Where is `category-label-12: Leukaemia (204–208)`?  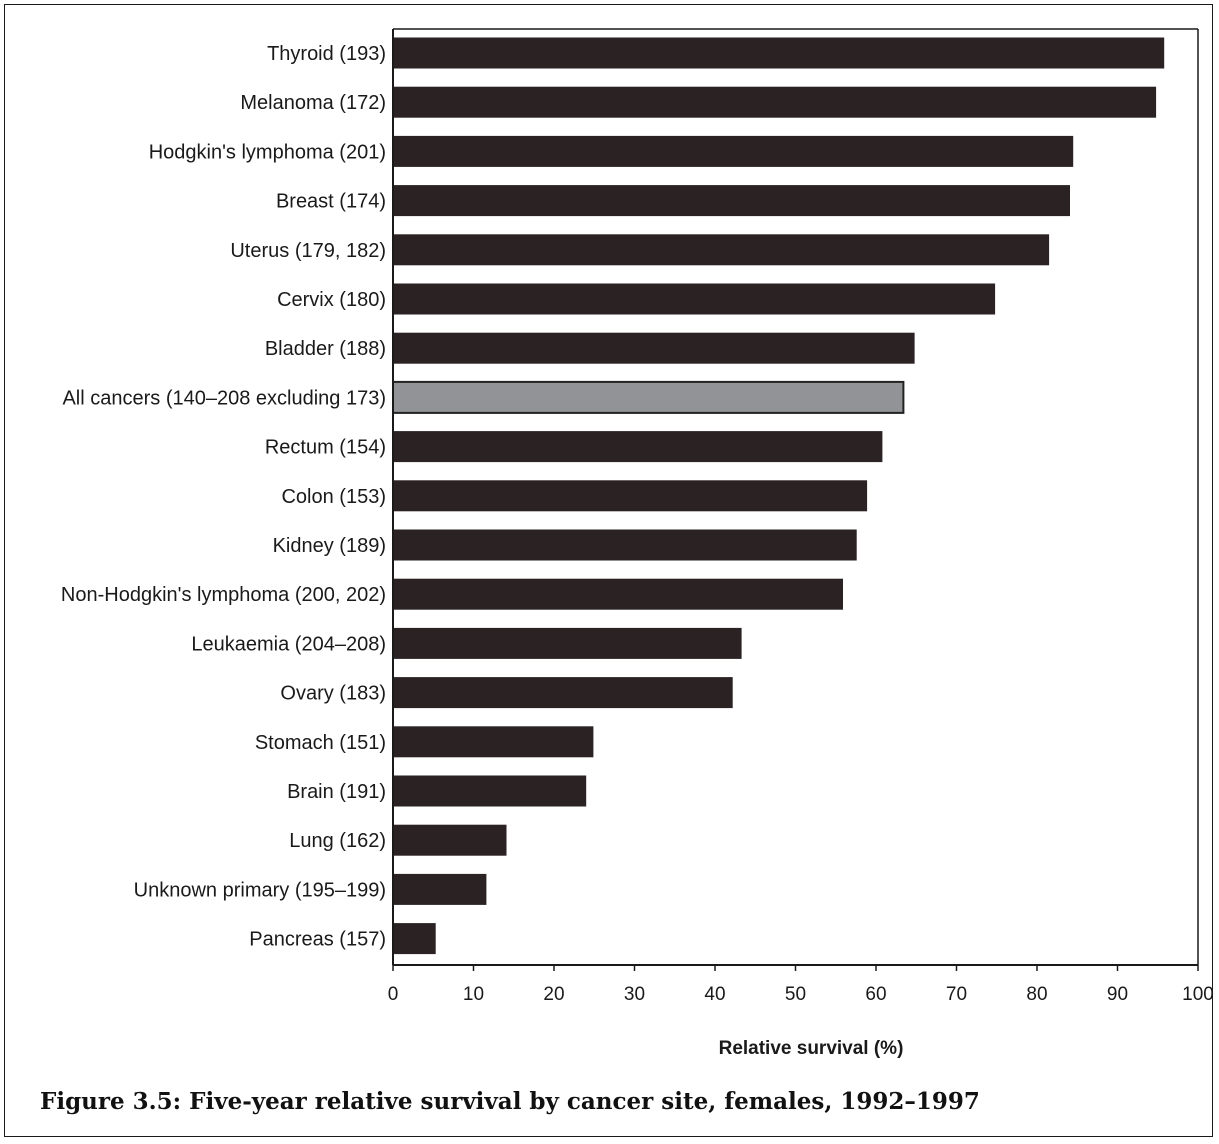
category-label-12: Leukaemia (204–208) is located at coordinates (288, 644).